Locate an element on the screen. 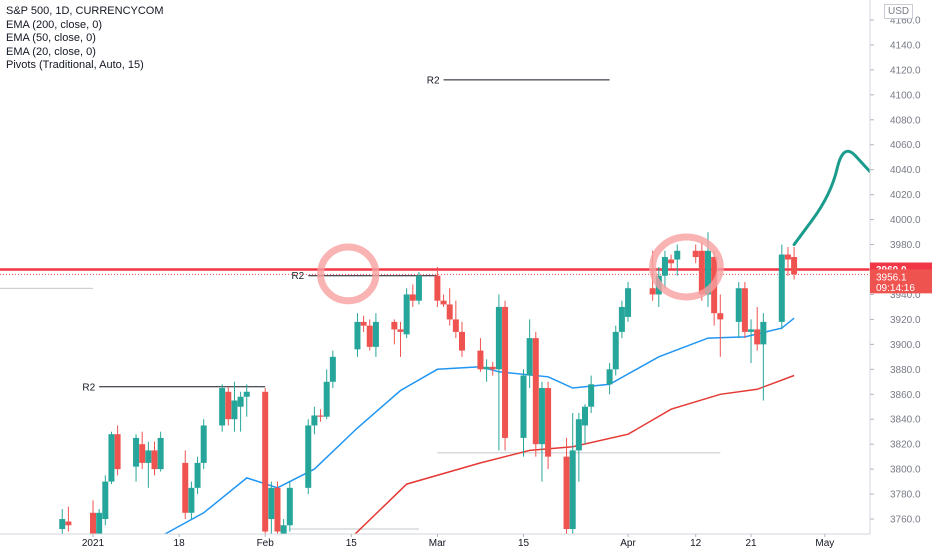 This screenshot has height=550, width=932. x-tick-label: 2021 is located at coordinates (93, 543).